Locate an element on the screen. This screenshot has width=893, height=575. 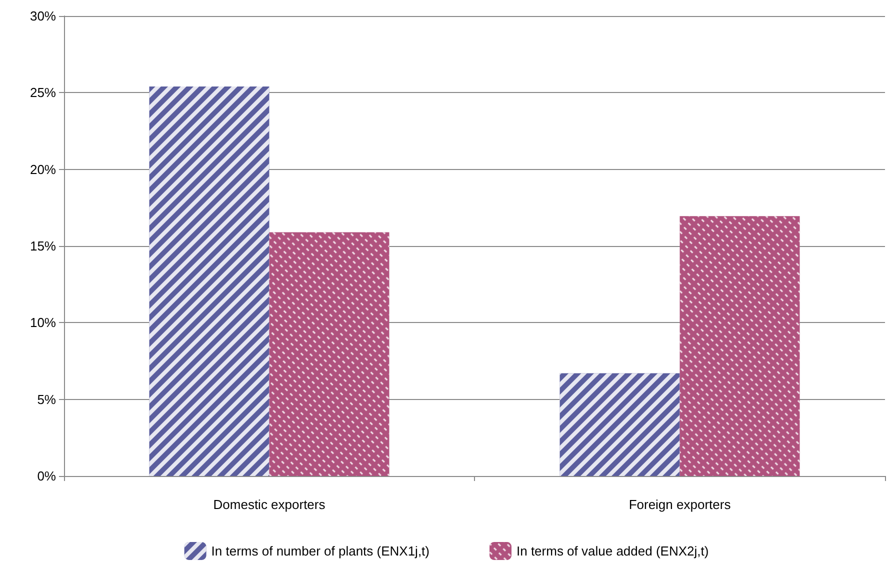
y-tick-label: 15% is located at coordinates (43, 246).